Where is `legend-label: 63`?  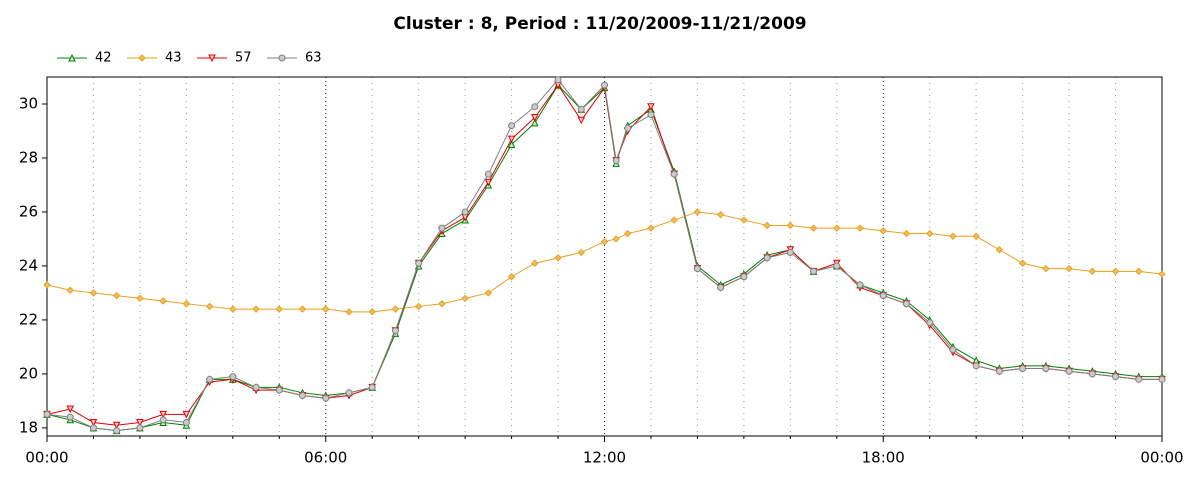 legend-label: 63 is located at coordinates (313, 58).